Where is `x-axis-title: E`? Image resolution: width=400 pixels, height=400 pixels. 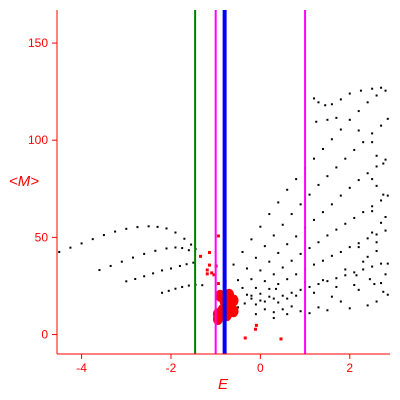
x-axis-title: E is located at coordinates (223, 384).